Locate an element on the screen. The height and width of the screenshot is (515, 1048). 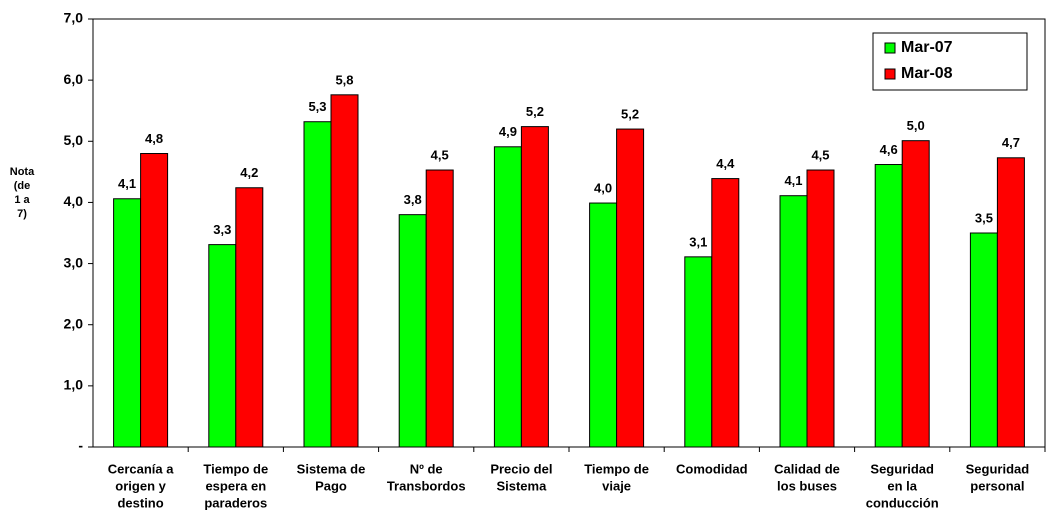
legend-label: Mar-07 is located at coordinates (927, 47).